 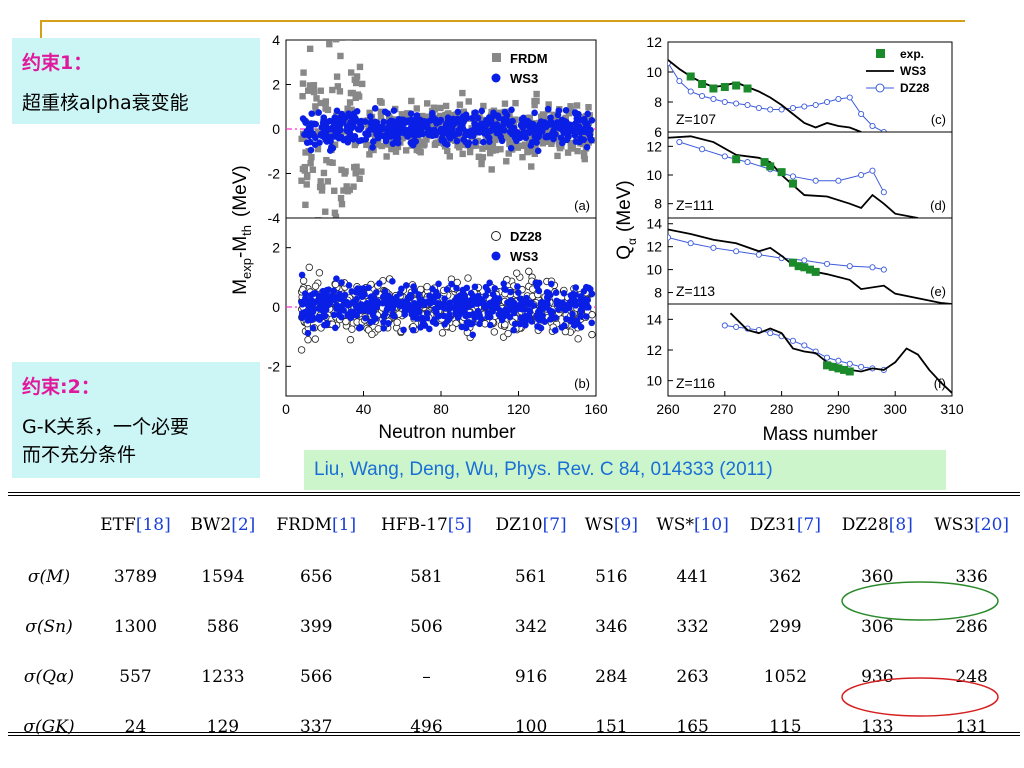 I want to click on left-y-axis-label: Mexp-Mth (MeV), so click(x=242, y=230).